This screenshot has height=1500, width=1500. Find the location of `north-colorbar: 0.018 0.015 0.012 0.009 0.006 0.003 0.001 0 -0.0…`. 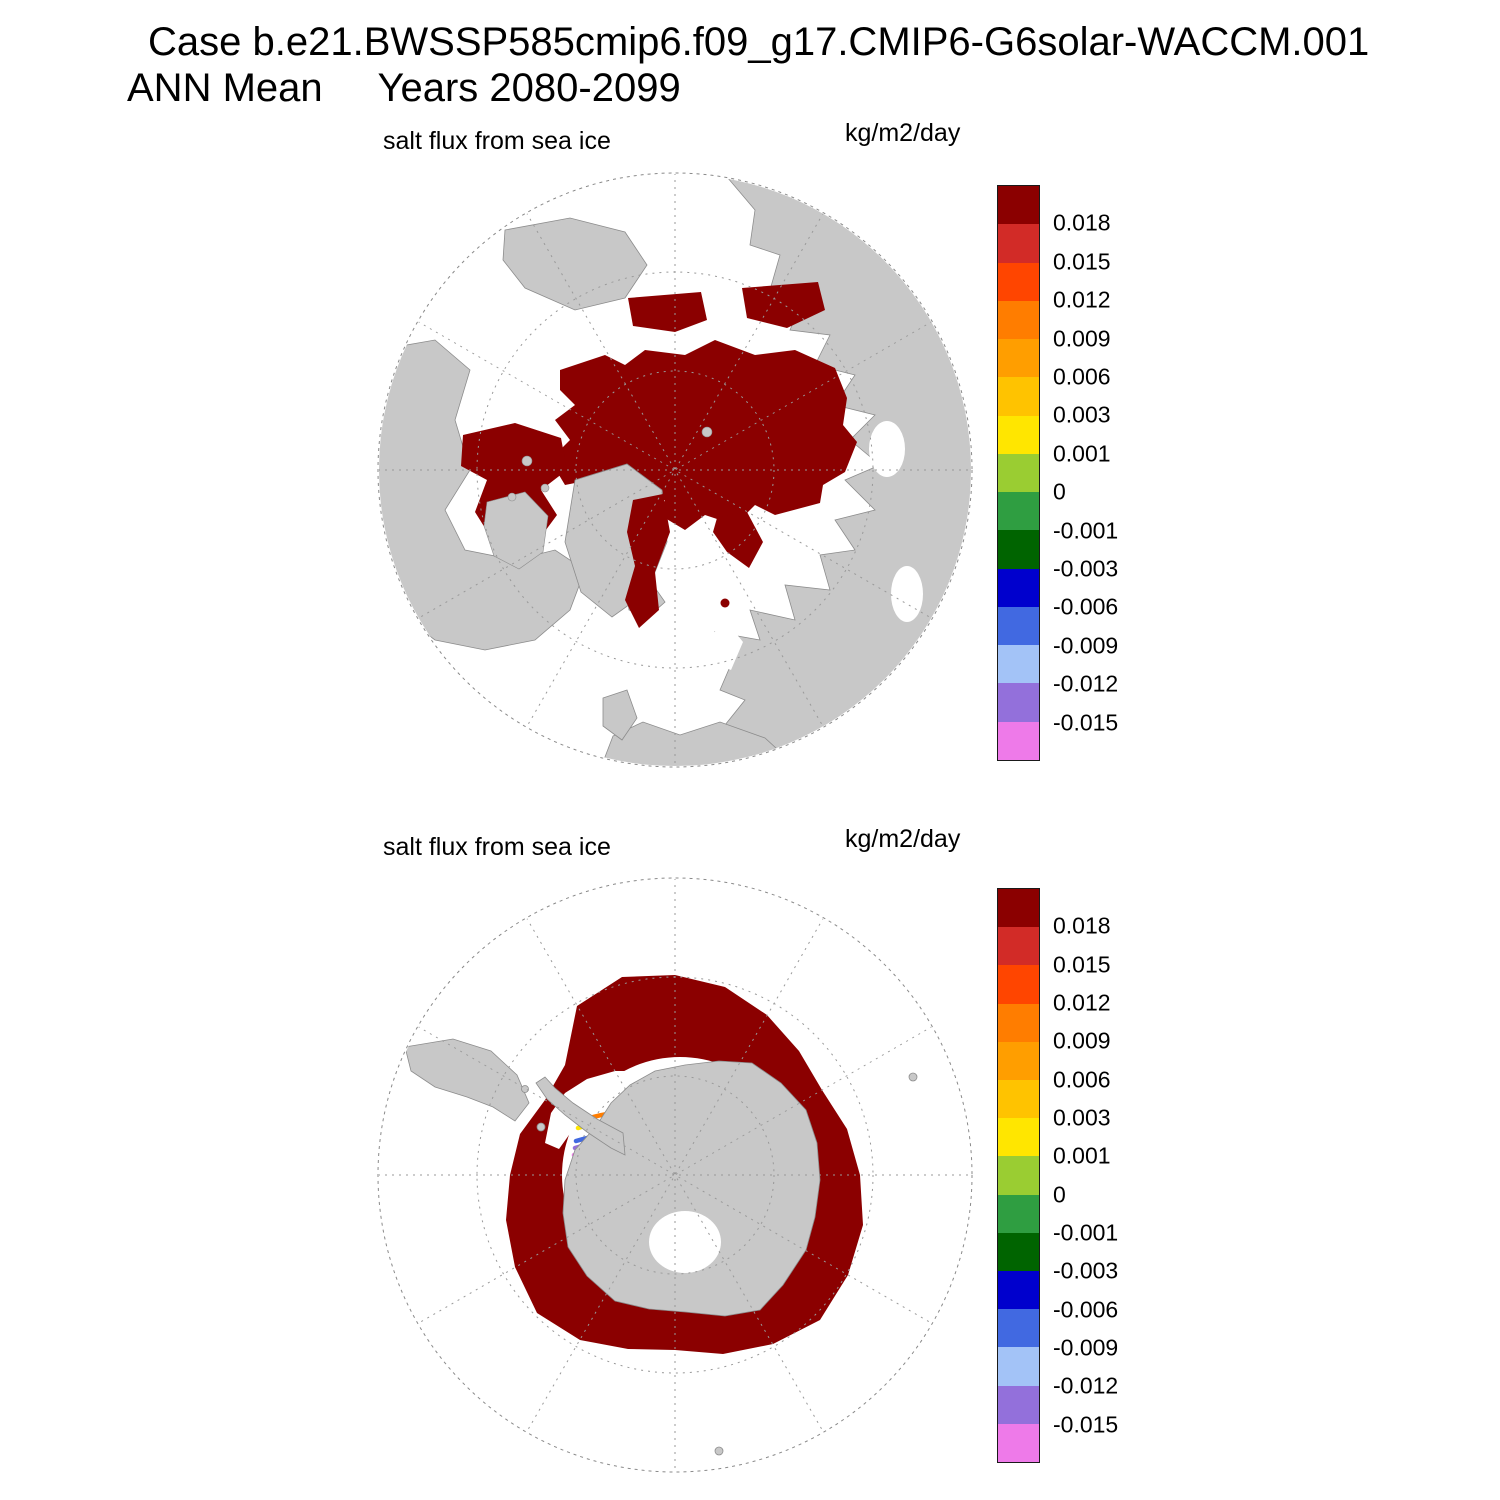

north-colorbar: 0.018 0.015 0.012 0.009 0.006 0.003 0.001 0 -0.0… is located at coordinates (1077, 473).